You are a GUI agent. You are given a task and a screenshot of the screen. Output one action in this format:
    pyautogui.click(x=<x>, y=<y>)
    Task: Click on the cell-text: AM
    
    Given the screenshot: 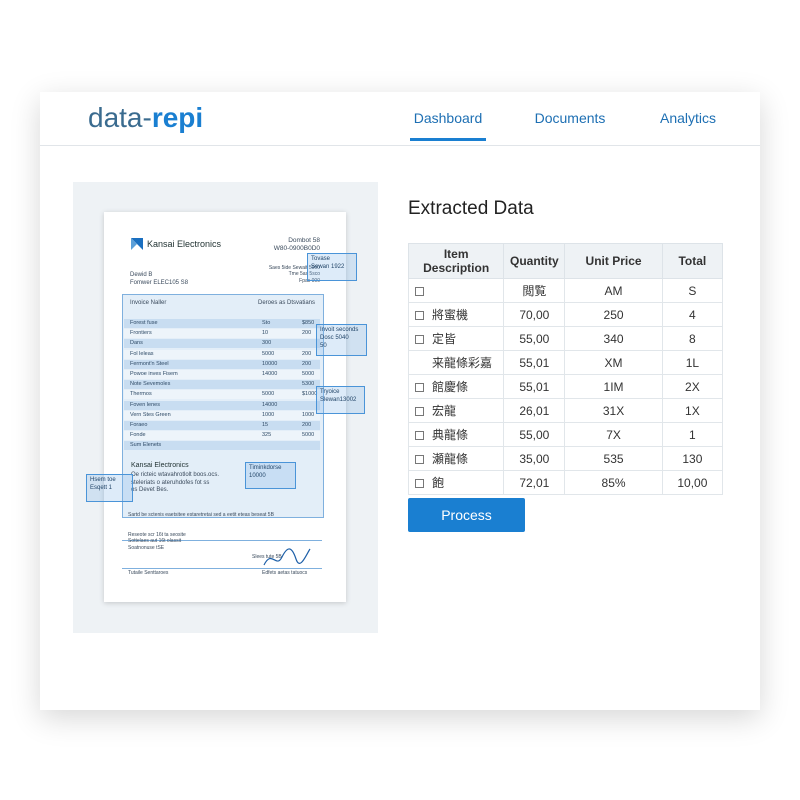 What is the action you would take?
    pyautogui.click(x=613, y=290)
    